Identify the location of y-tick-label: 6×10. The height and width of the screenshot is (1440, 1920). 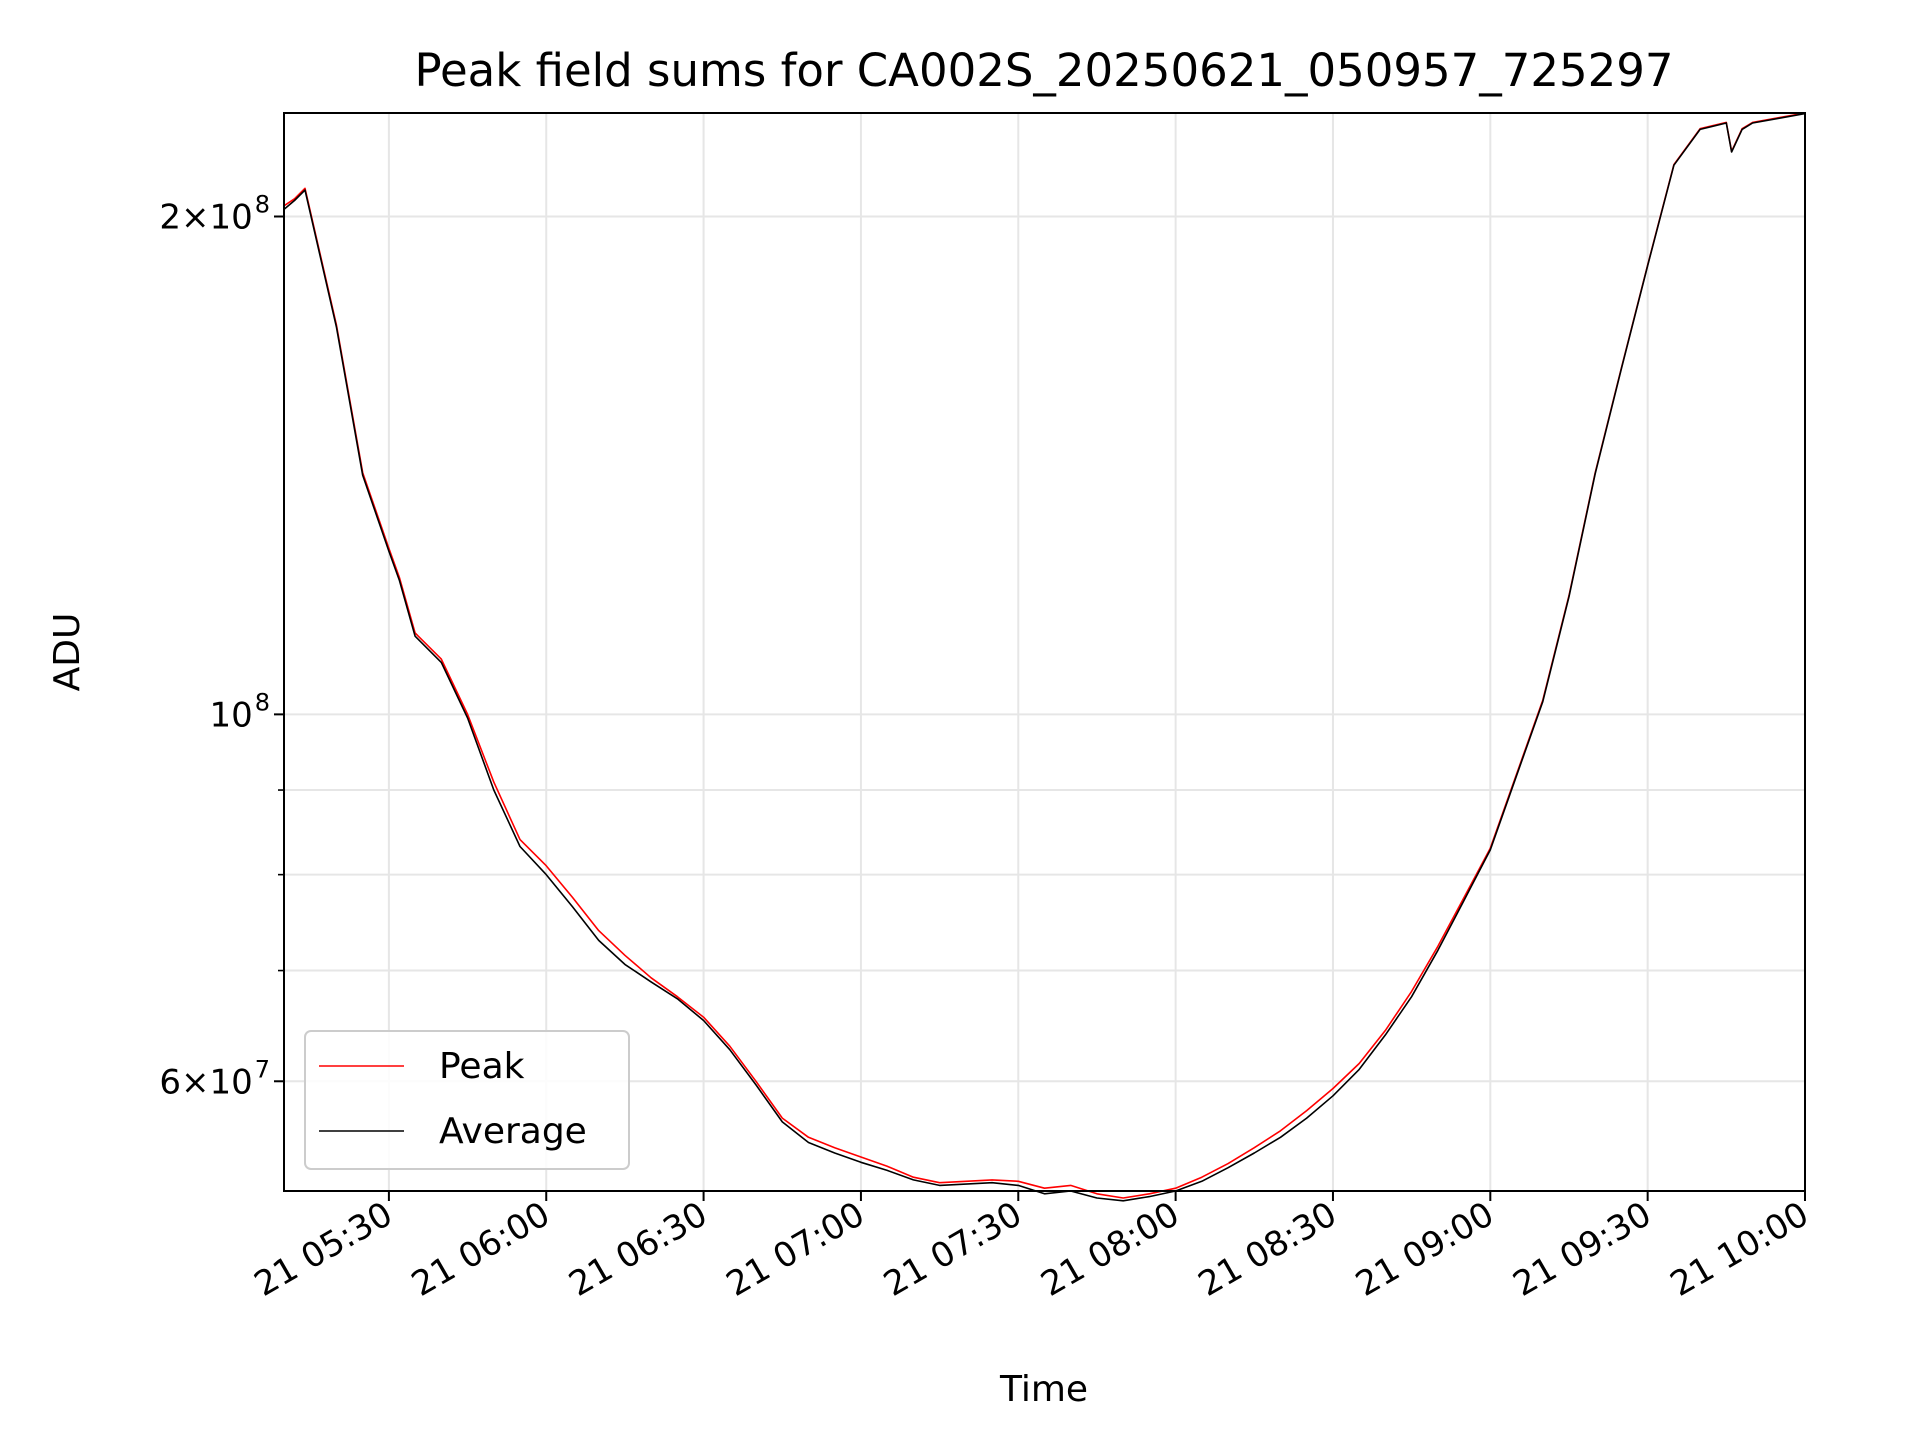
(205, 1082).